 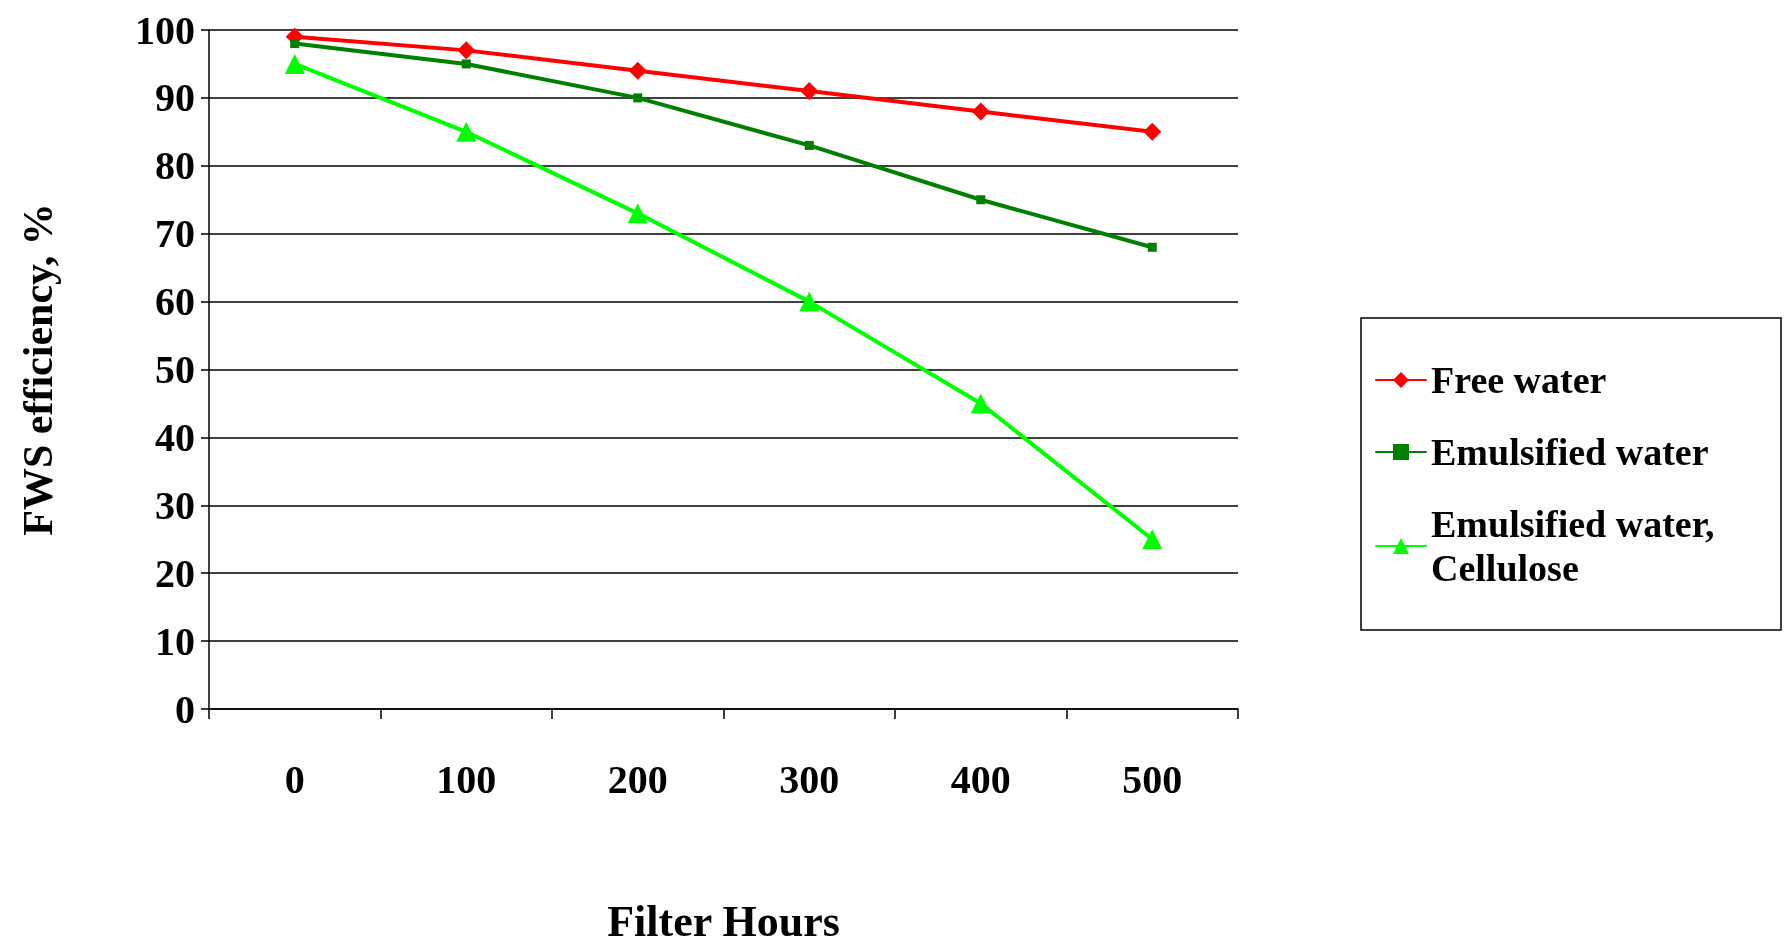 What do you see at coordinates (175, 166) in the screenshot?
I see `y-tick-label: 80` at bounding box center [175, 166].